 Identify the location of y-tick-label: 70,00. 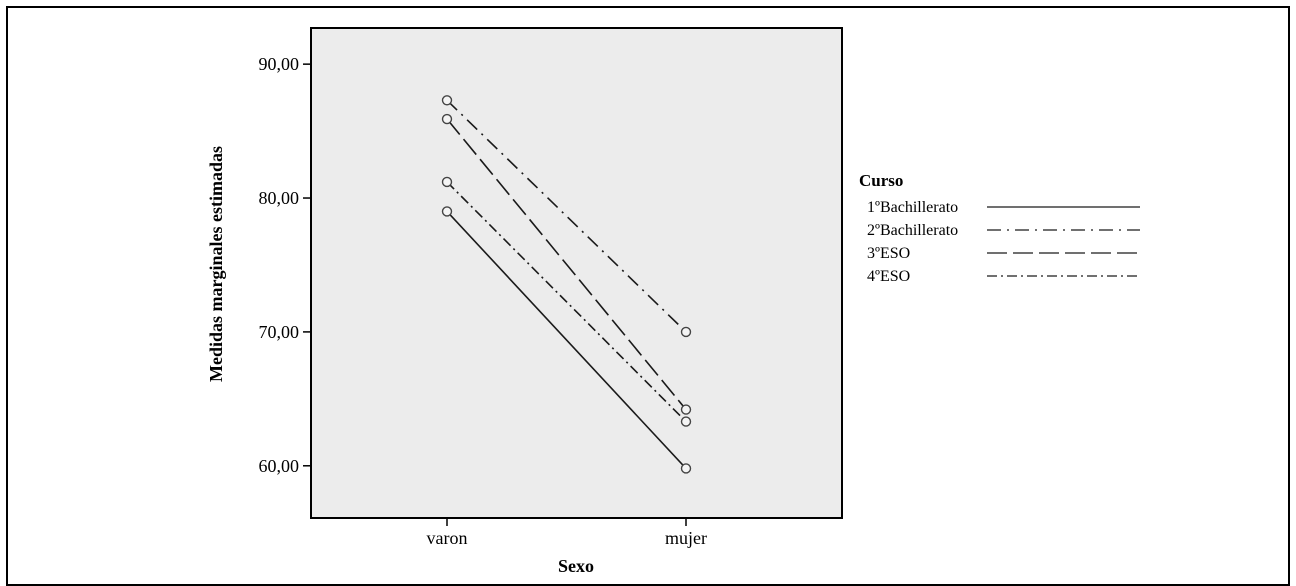
(279, 332).